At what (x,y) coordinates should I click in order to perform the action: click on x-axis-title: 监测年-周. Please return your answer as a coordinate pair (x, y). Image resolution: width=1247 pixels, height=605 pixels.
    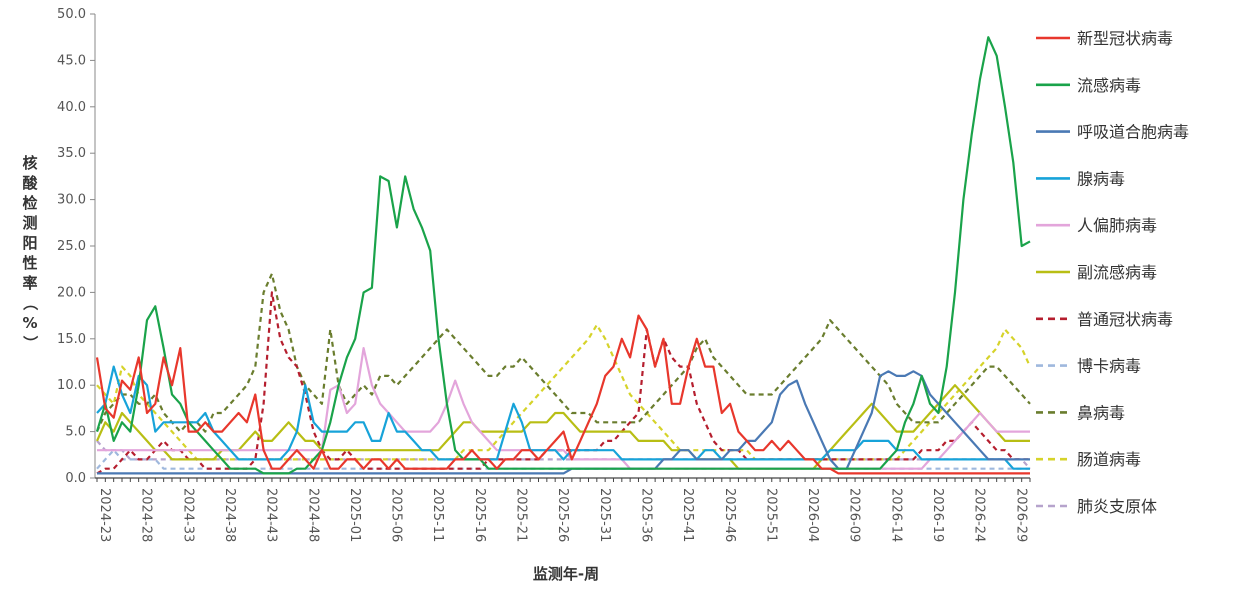
    Looking at the image, I should click on (566, 574).